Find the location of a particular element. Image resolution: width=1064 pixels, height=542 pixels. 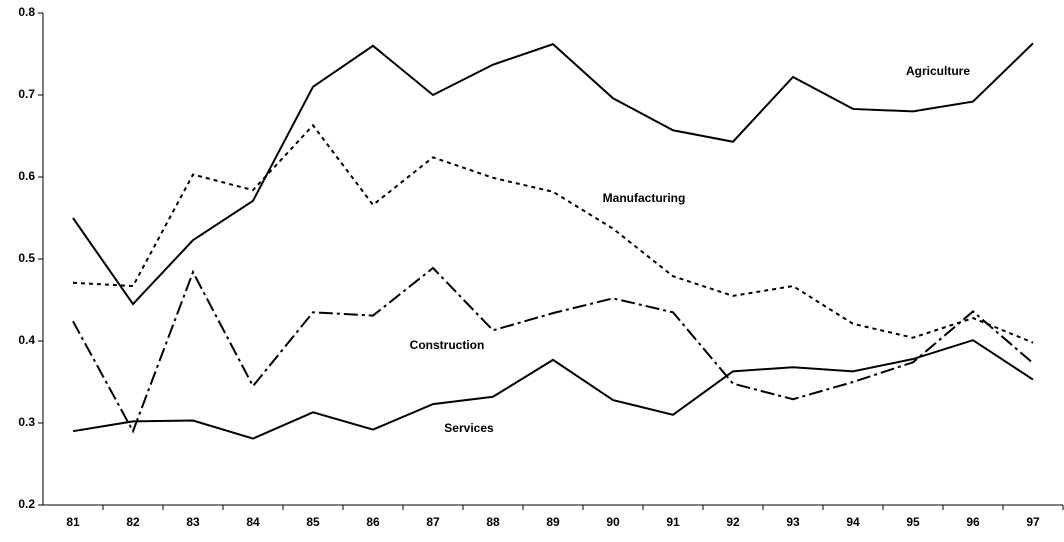

y-tick-label: 0.8 is located at coordinates (26, 12).